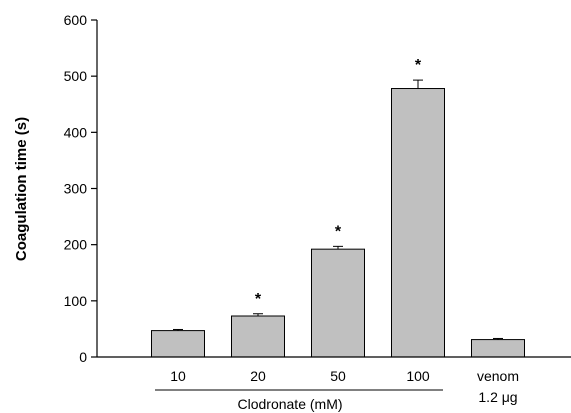 Image resolution: width=571 pixels, height=413 pixels. Describe the element at coordinates (76, 189) in the screenshot. I see `y-tick-label: 300` at that location.